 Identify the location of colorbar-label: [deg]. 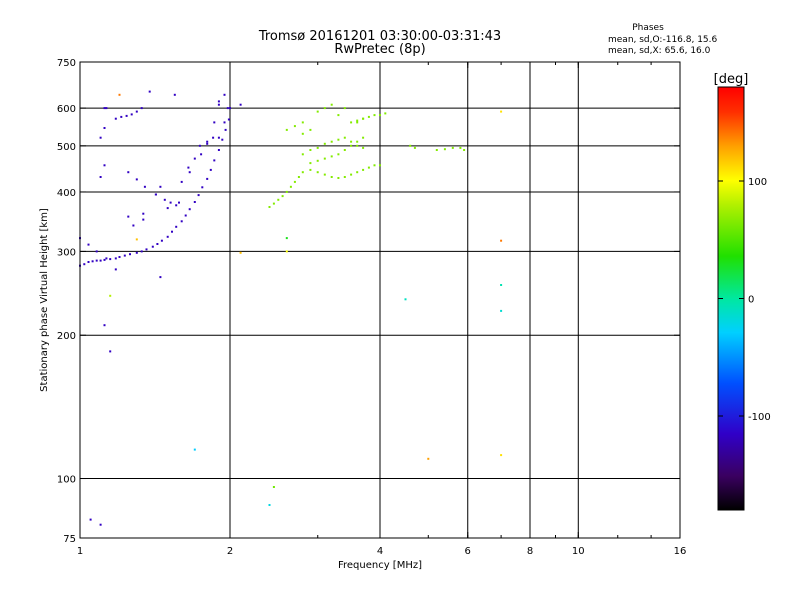
(731, 79).